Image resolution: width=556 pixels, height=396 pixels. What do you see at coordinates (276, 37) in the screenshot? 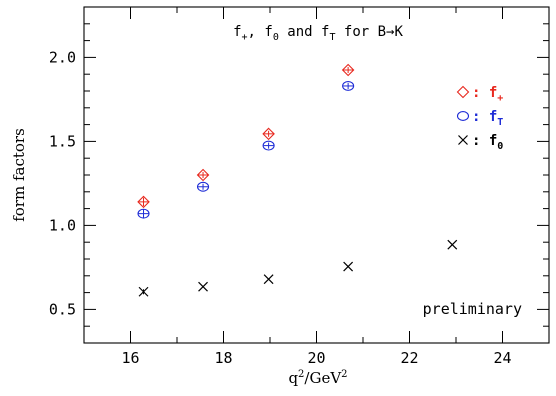
I see `title-sub-zero: 0` at bounding box center [276, 37].